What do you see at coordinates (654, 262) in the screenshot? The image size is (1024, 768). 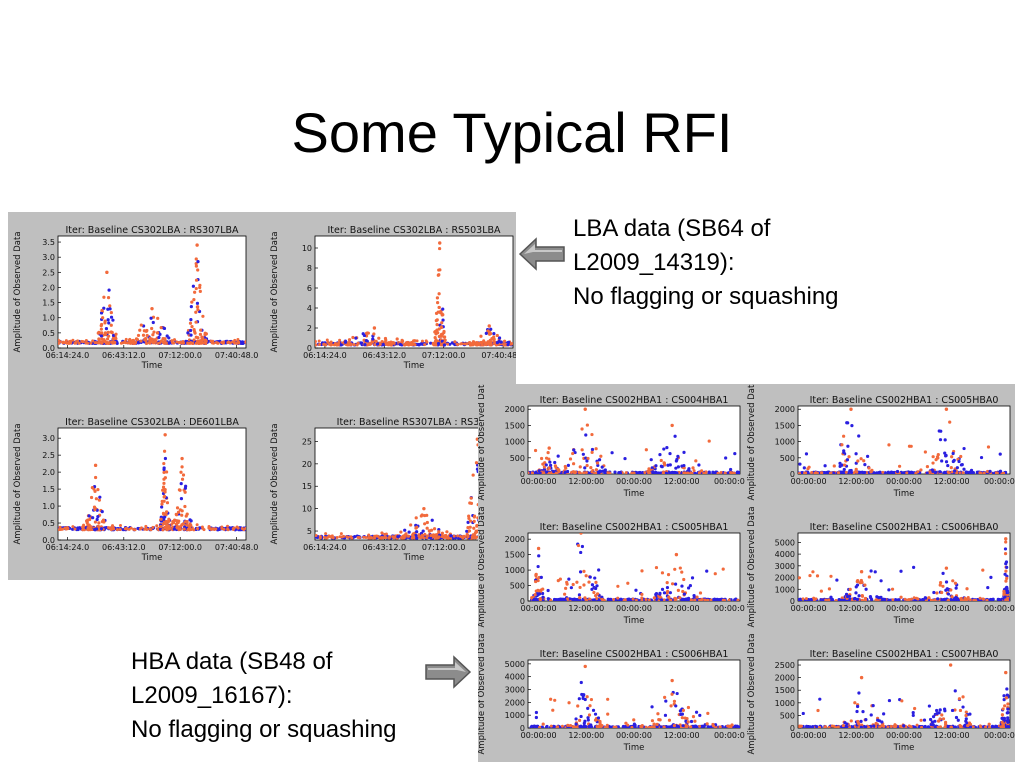 I see `lba-caption-line-2: L2009_14319):` at bounding box center [654, 262].